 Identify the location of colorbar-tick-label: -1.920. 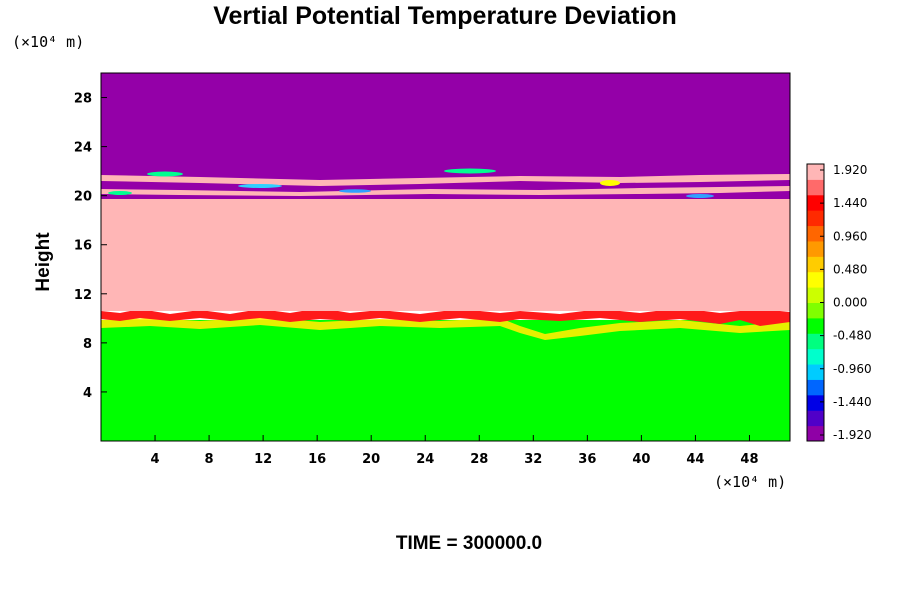
(852, 435).